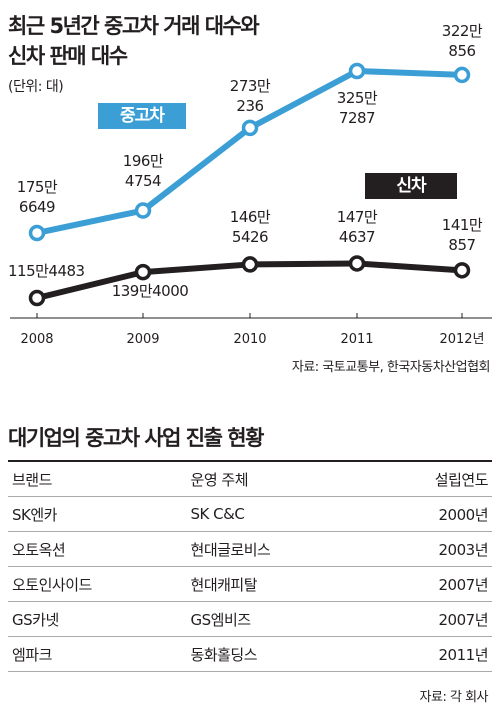 Image resolution: width=500 pixels, height=716 pixels. I want to click on data-label: 139만4000, so click(150, 291).